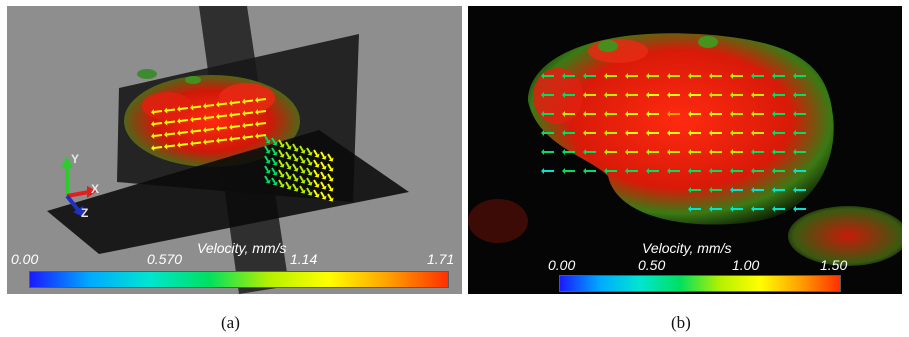 The height and width of the screenshot is (337, 909). I want to click on colorbar-title-a: Velocity, mm/s, so click(242, 248).